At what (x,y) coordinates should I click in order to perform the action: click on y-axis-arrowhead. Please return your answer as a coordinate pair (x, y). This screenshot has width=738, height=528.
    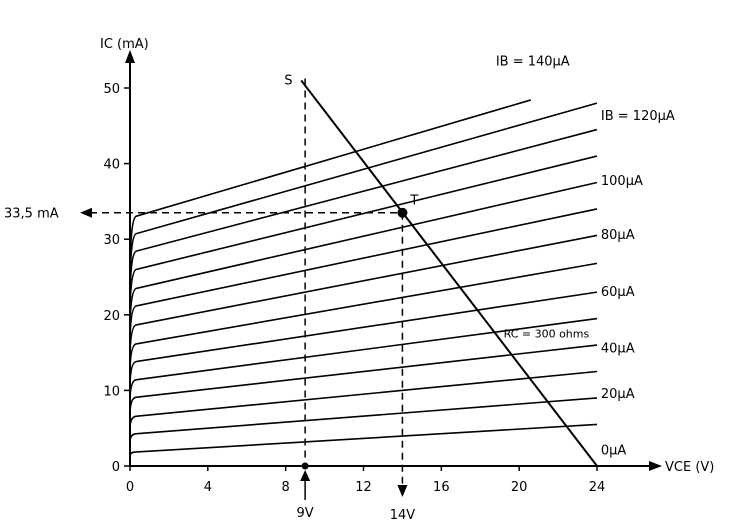
    Looking at the image, I should click on (130, 56).